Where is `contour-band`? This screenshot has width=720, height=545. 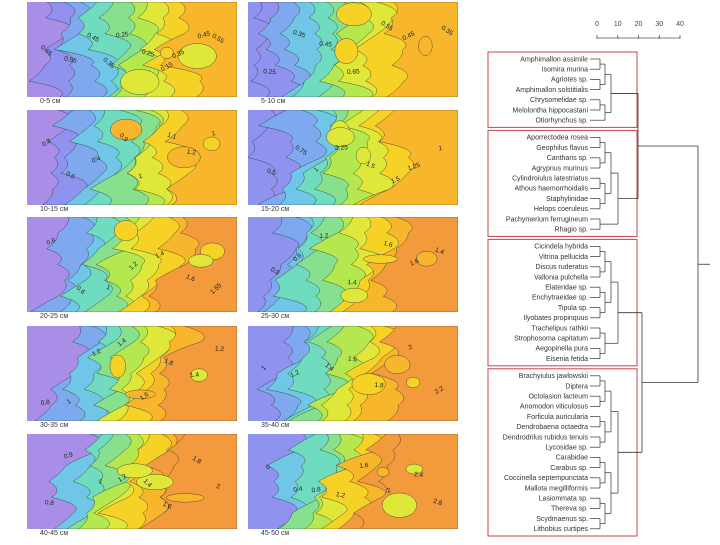 contour-band is located at coordinates (405, 481).